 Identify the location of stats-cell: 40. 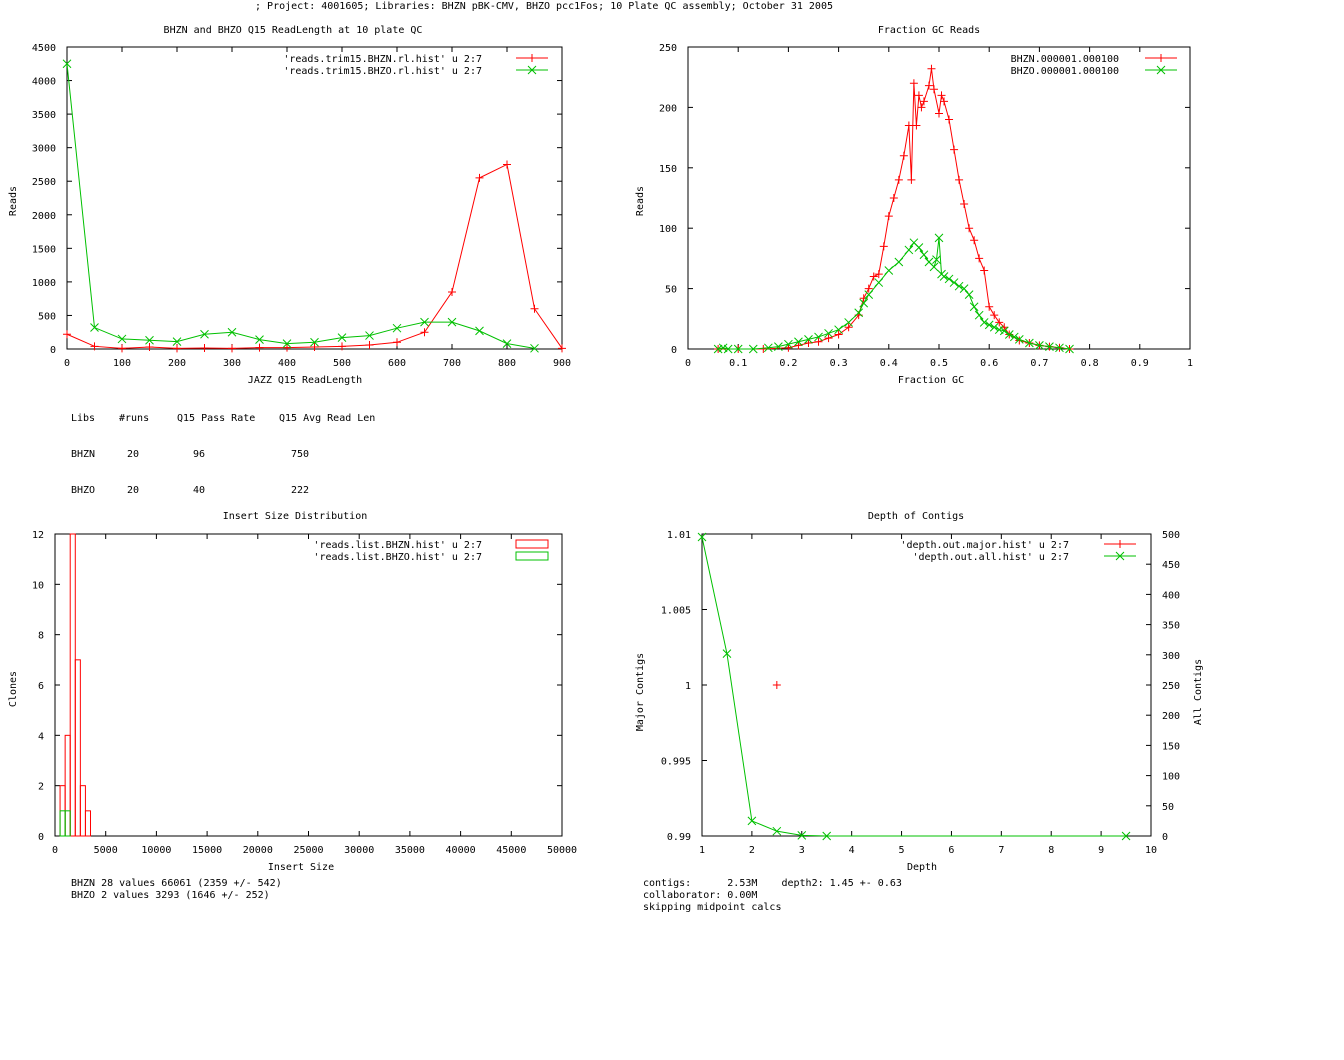
(199, 490).